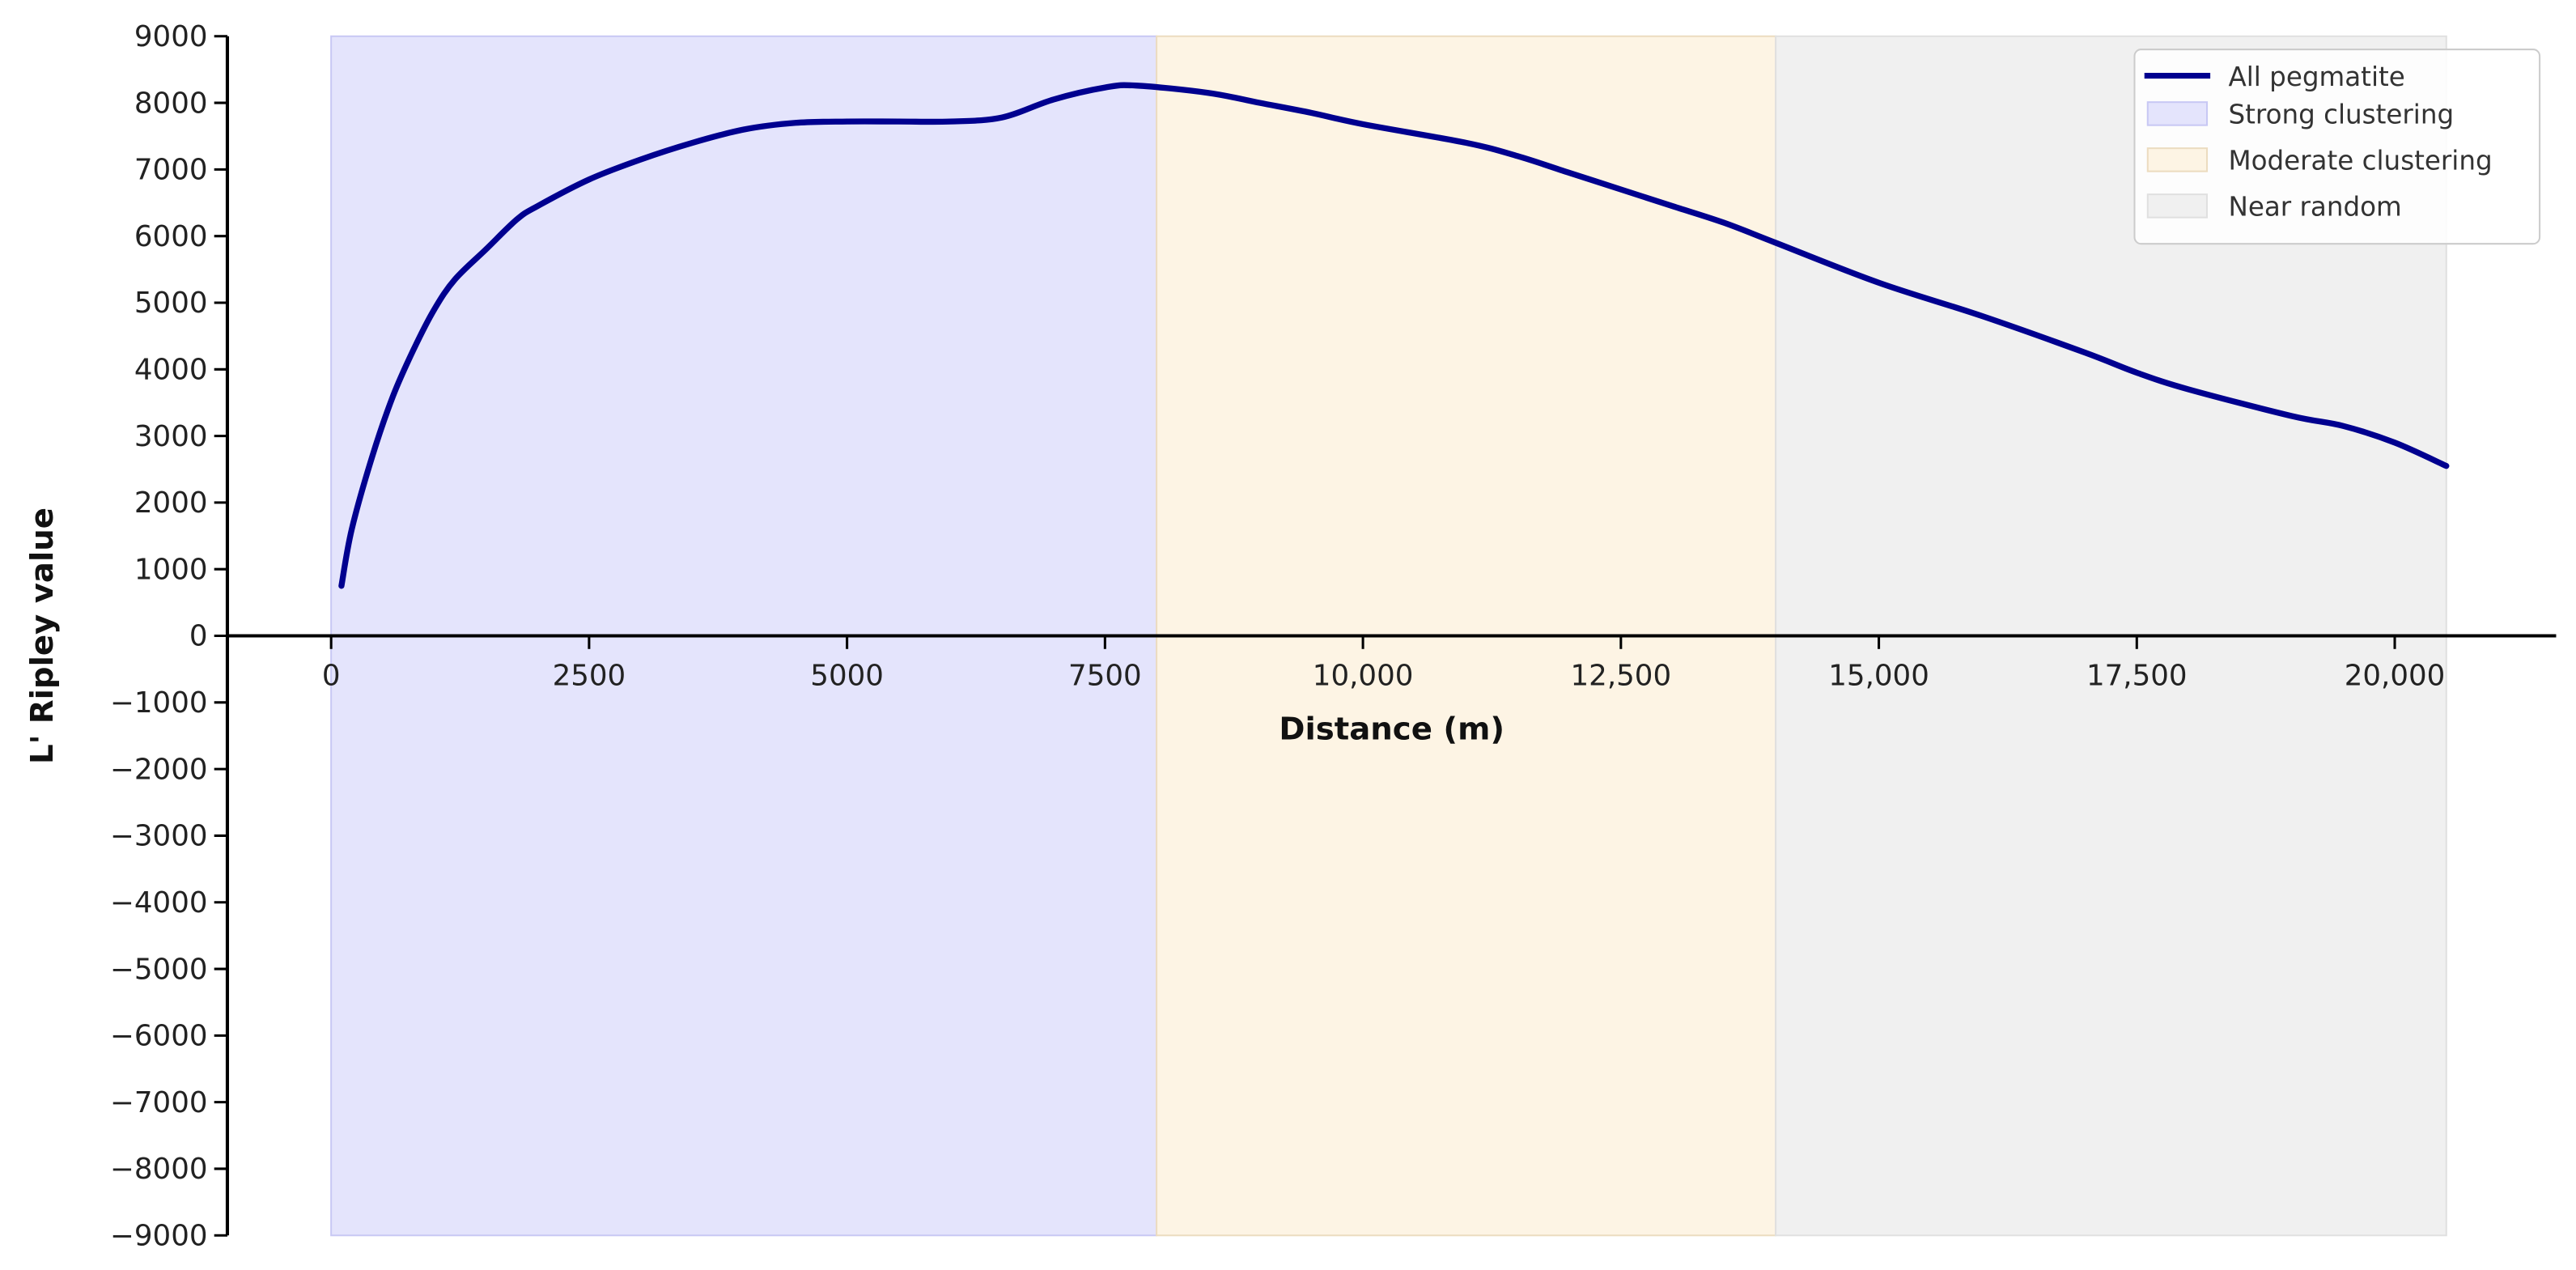 Image resolution: width=2576 pixels, height=1270 pixels. What do you see at coordinates (2341, 115) in the screenshot?
I see `legend-label: Strong clustering` at bounding box center [2341, 115].